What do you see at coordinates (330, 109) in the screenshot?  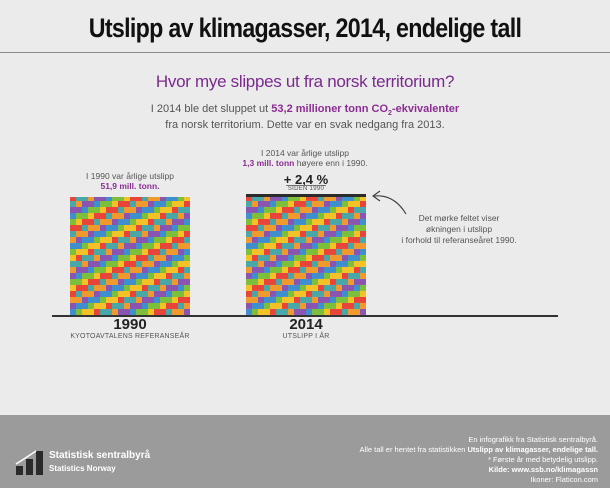 I see `intro-highlight-amount: 53,2 millioner tonn CO` at bounding box center [330, 109].